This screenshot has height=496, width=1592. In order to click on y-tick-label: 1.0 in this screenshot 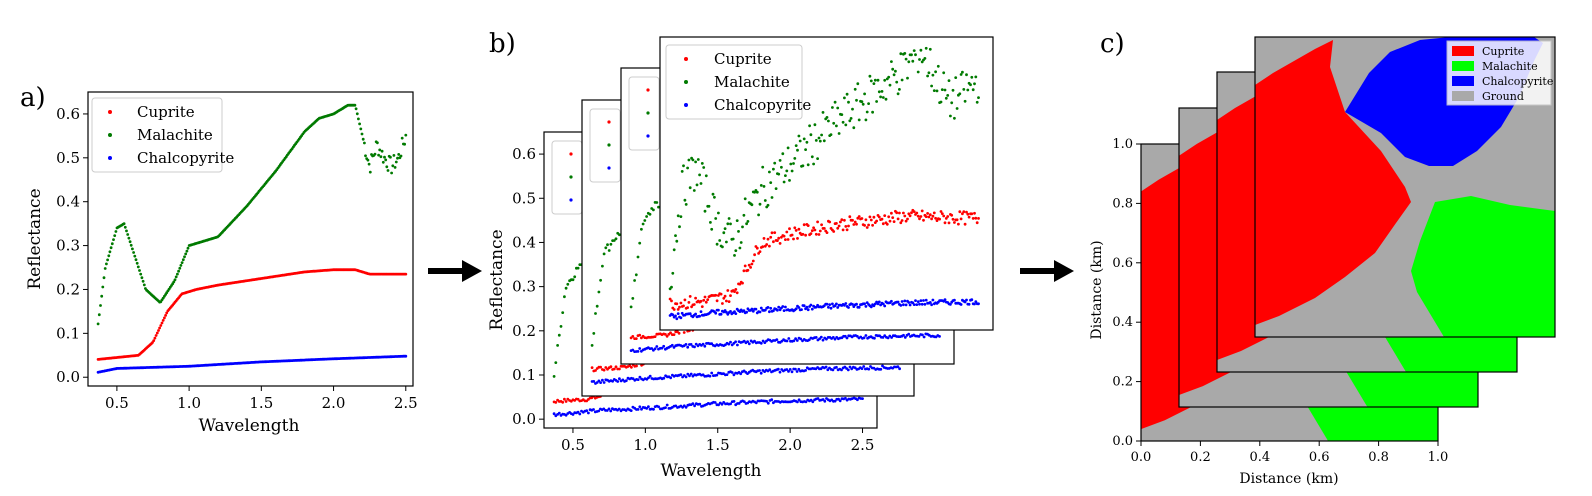, I will do `click(1122, 144)`.